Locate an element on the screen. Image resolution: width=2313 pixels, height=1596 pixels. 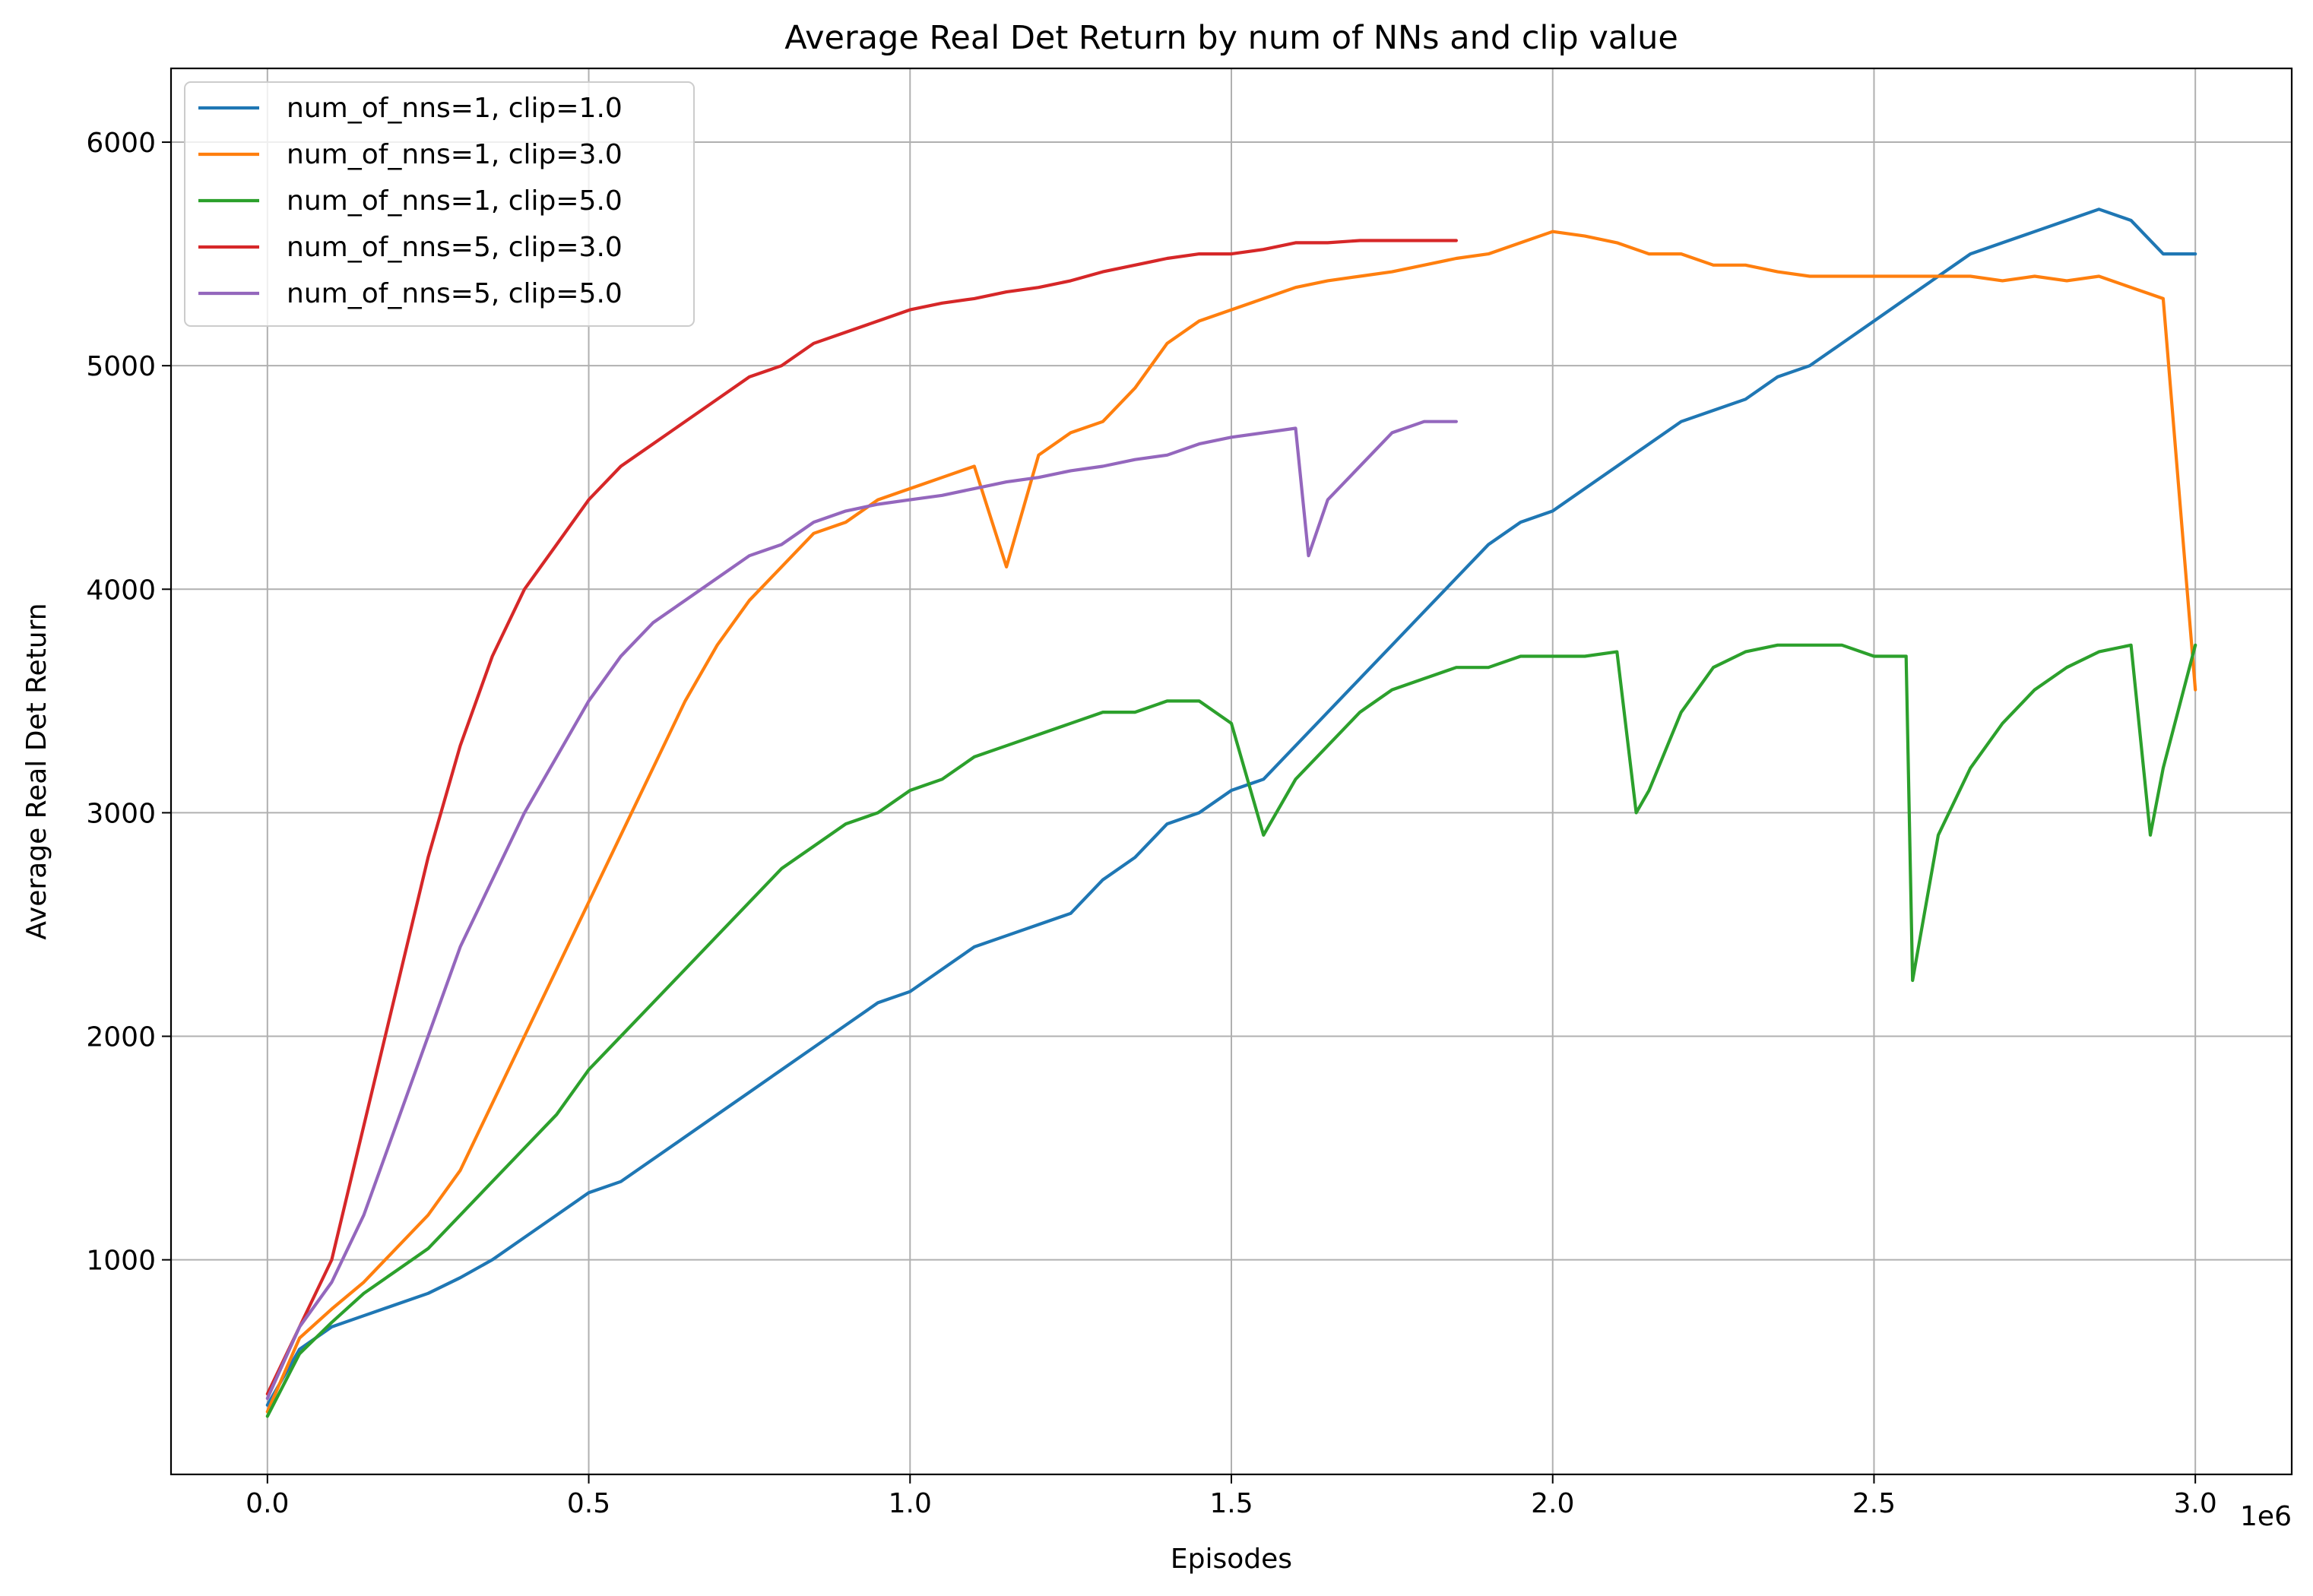
y-tick-label: 4000 is located at coordinates (121, 590).